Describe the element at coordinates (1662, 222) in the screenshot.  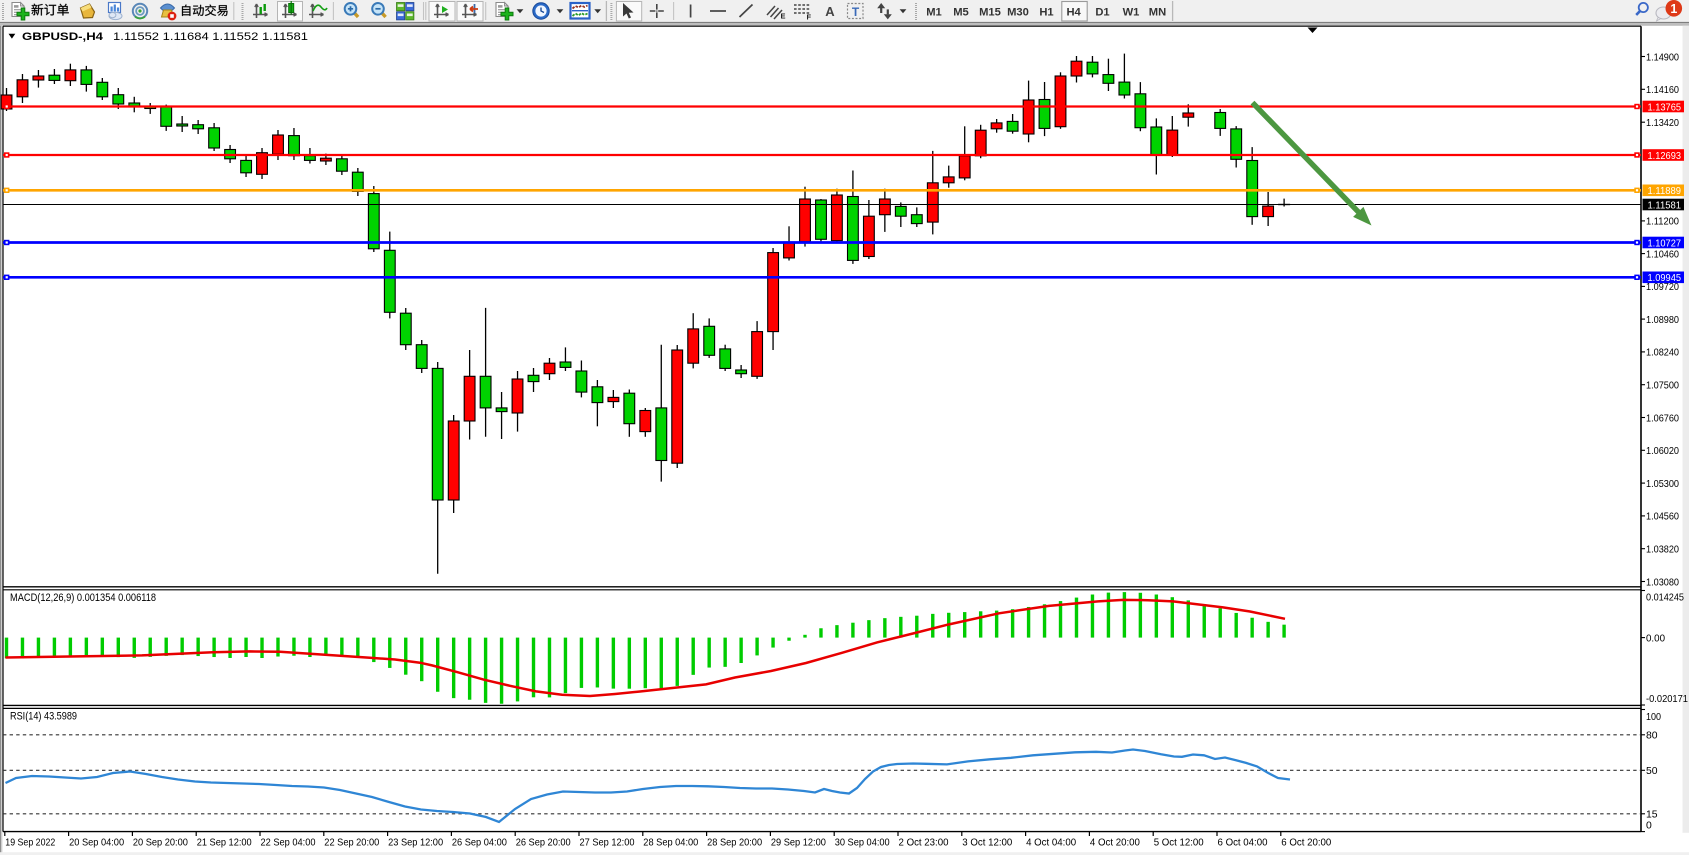
I see `svg-text: 1.11200` at that location.